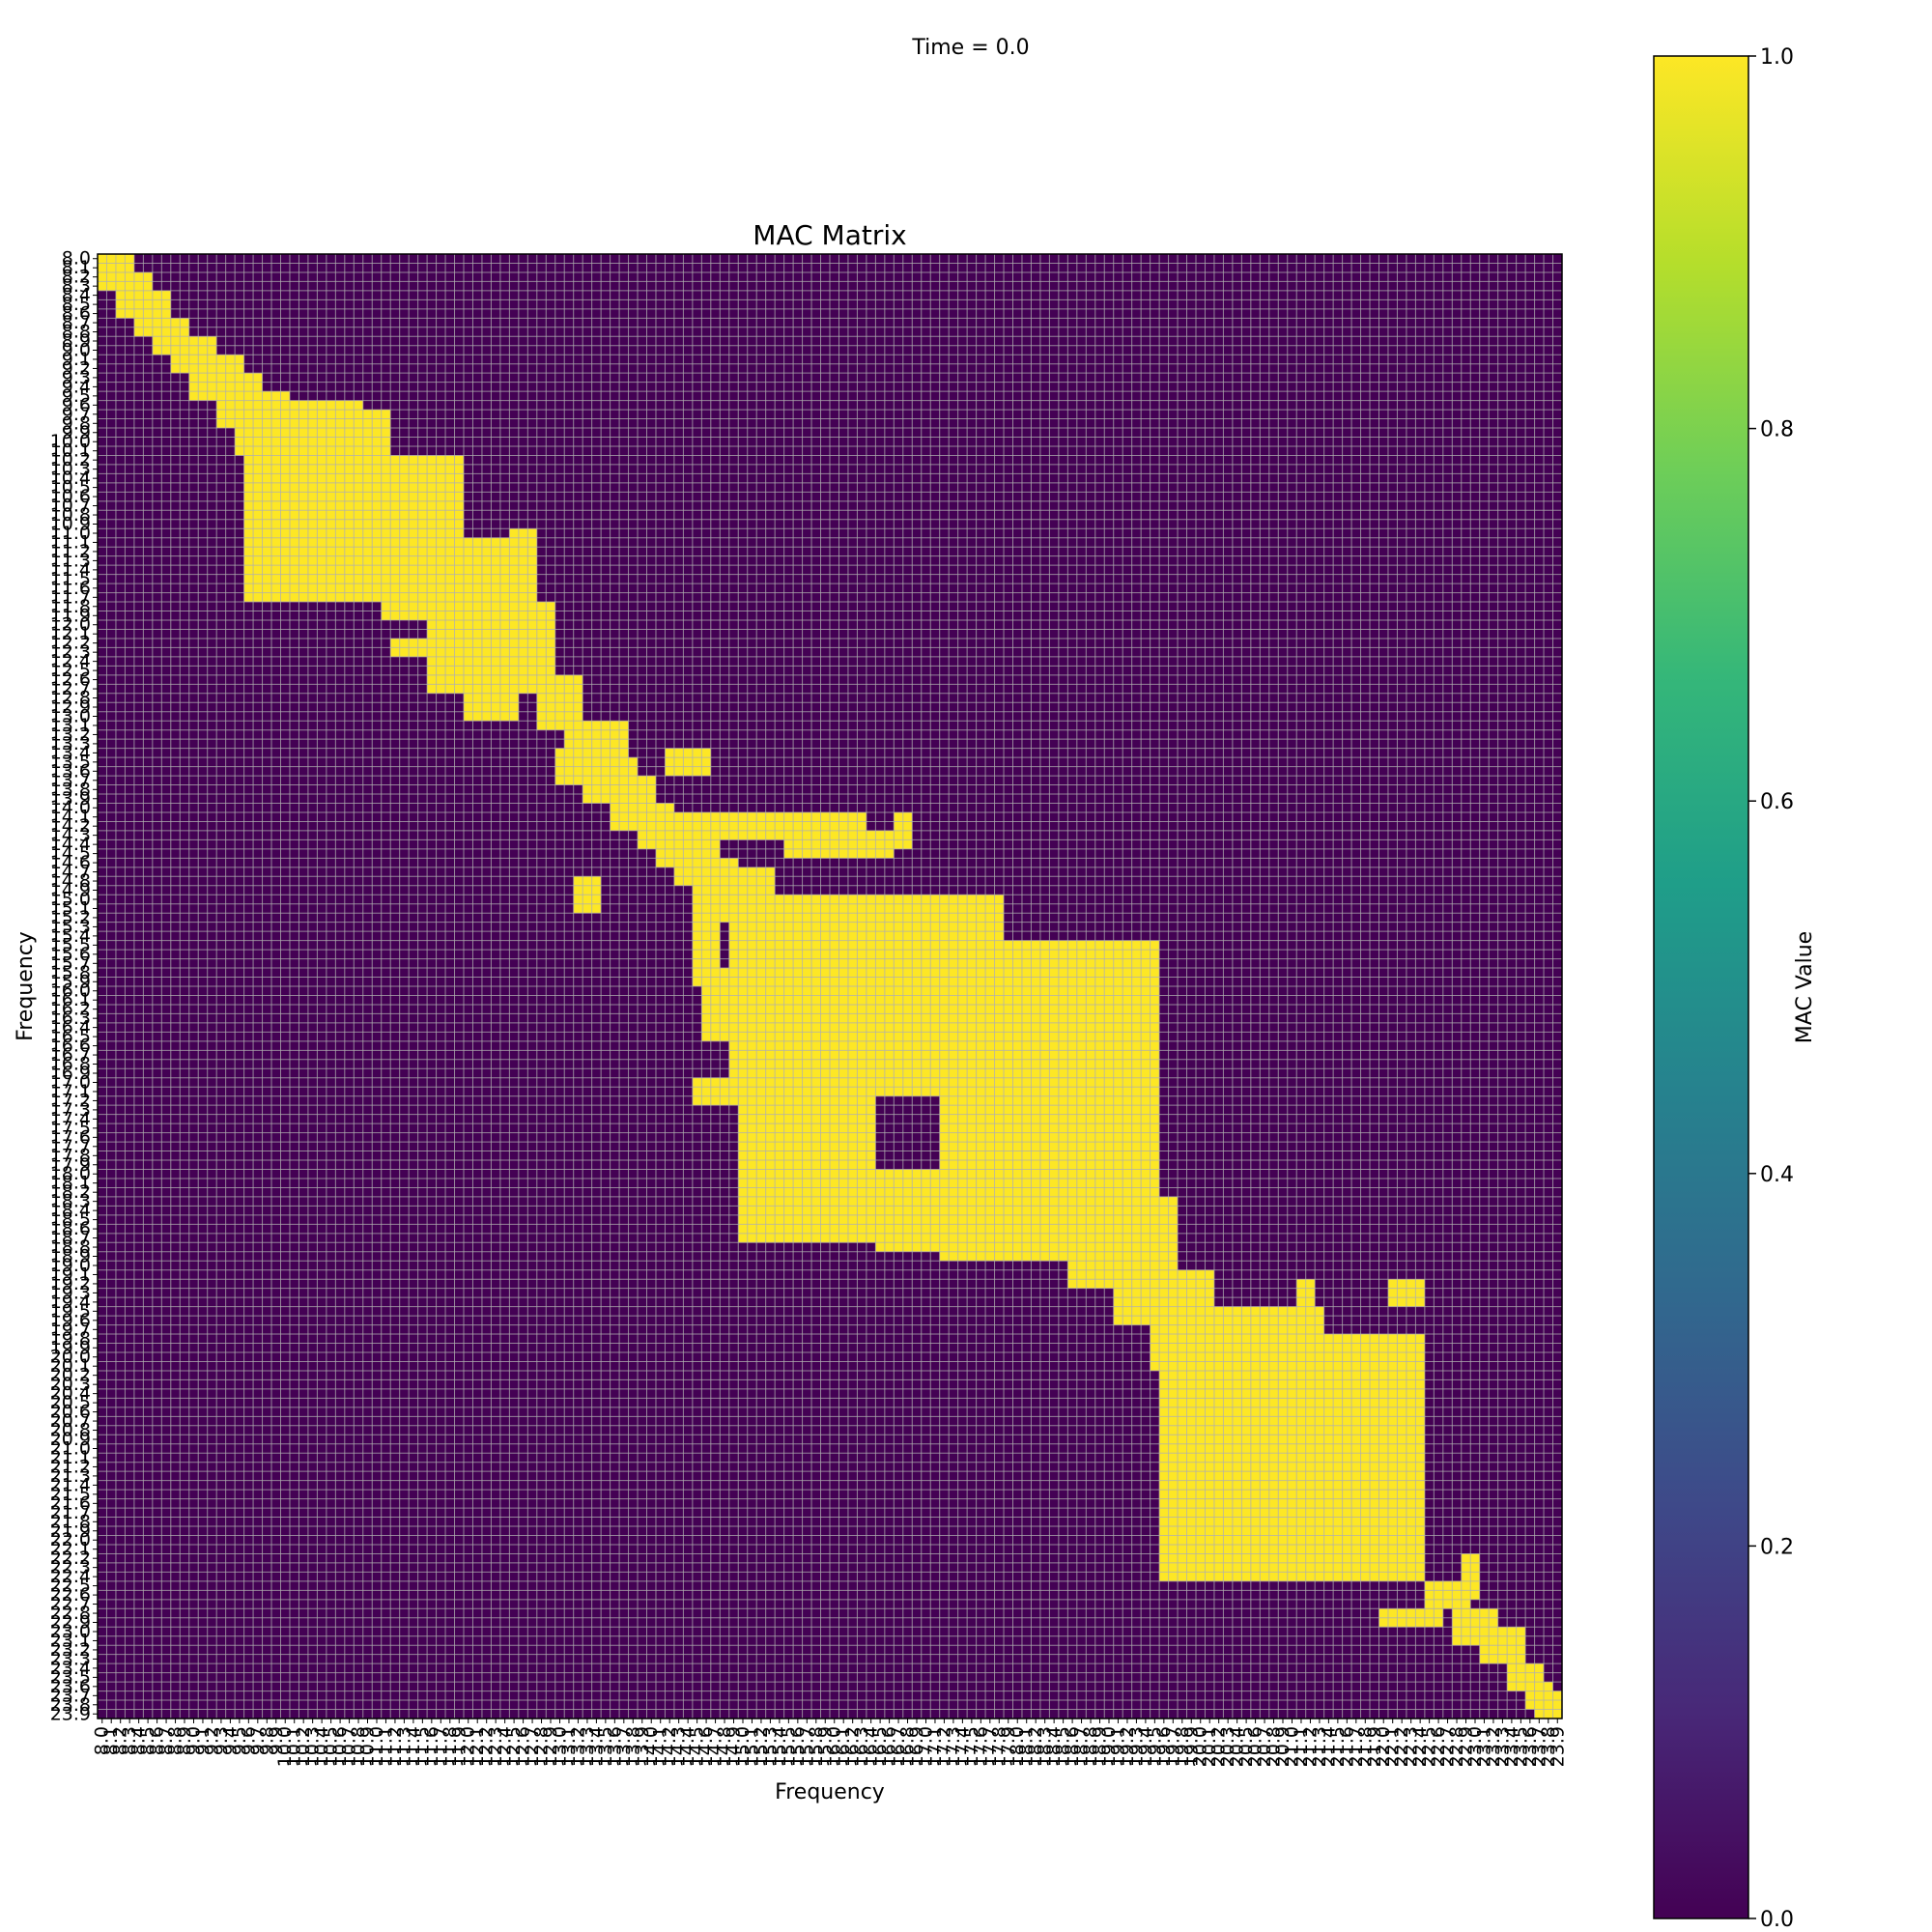  What do you see at coordinates (349, 1746) in the screenshot?
I see `x-tick-label: 10.7` at bounding box center [349, 1746].